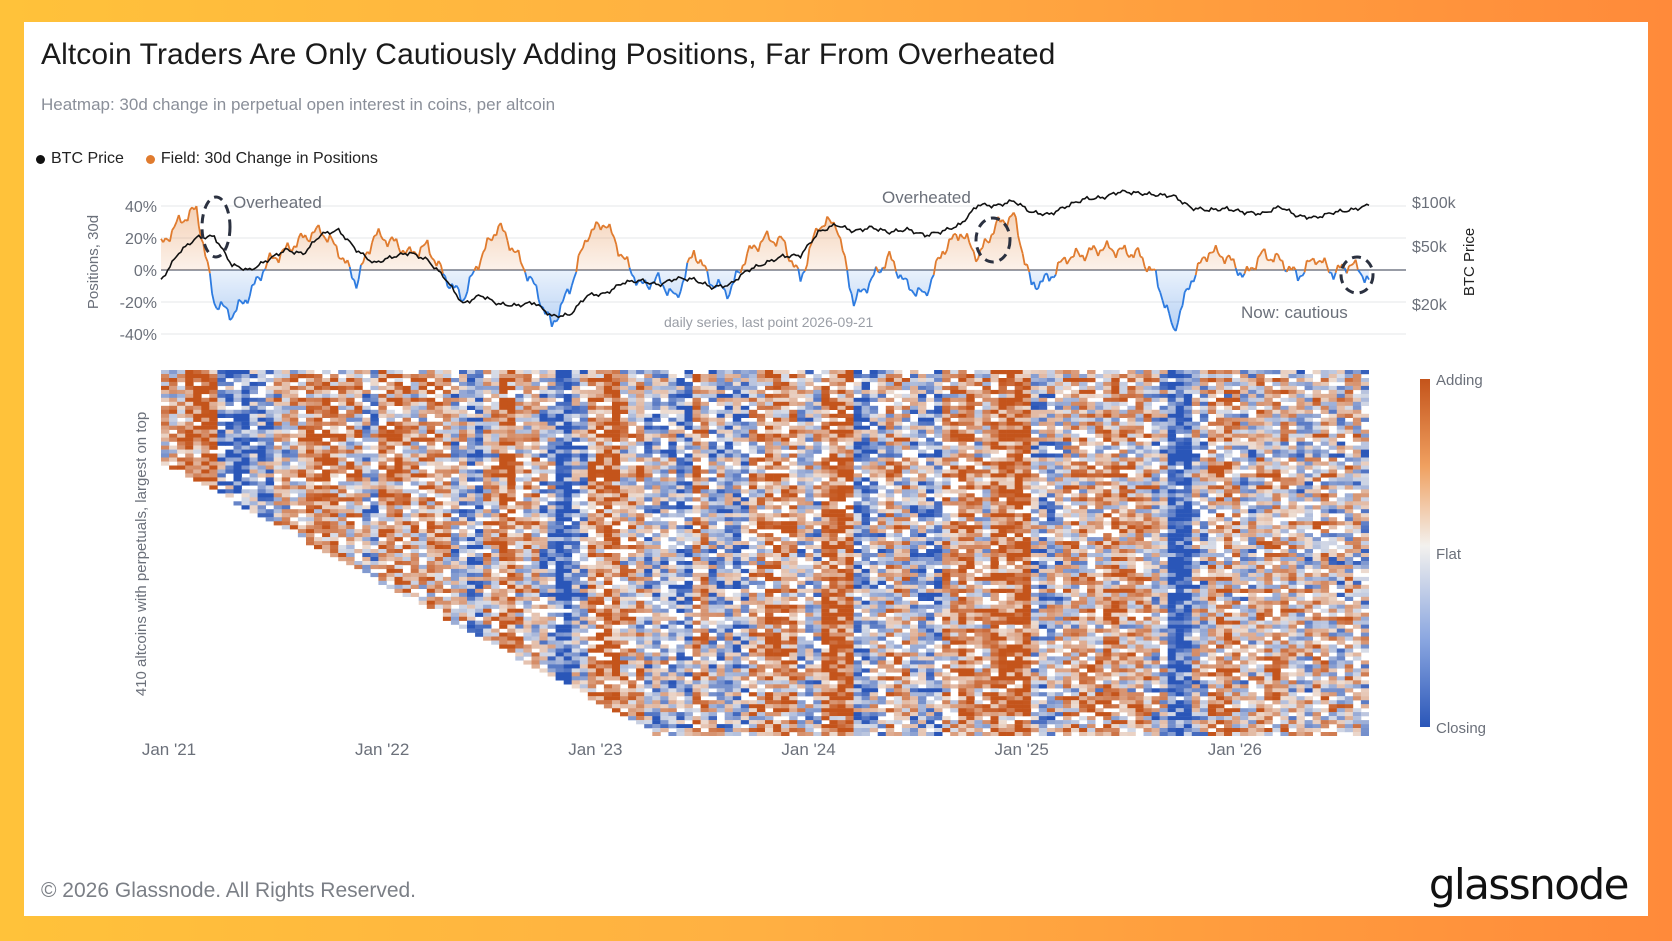  What do you see at coordinates (80, 159) in the screenshot?
I see `legend-item-btc: BTC Price` at bounding box center [80, 159].